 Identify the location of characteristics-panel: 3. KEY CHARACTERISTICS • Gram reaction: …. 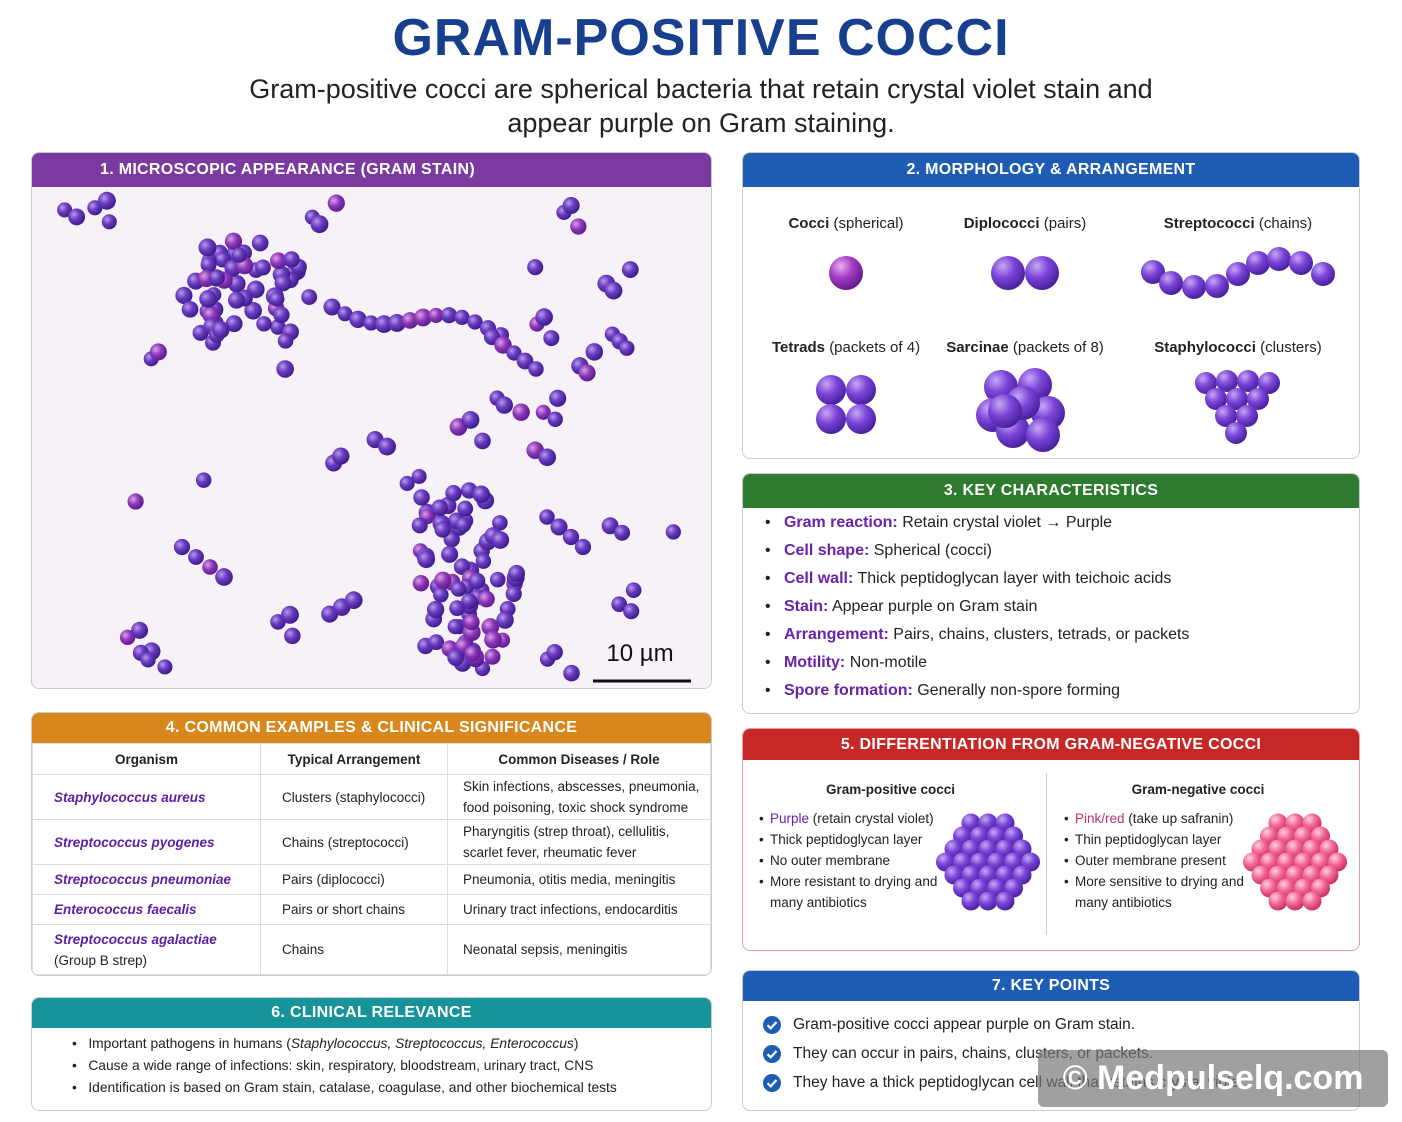
(1051, 593).